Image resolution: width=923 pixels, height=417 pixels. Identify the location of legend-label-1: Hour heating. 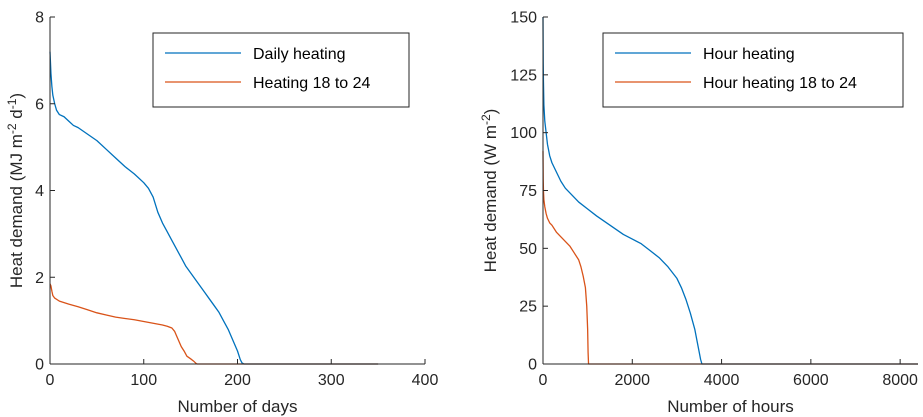
(749, 54).